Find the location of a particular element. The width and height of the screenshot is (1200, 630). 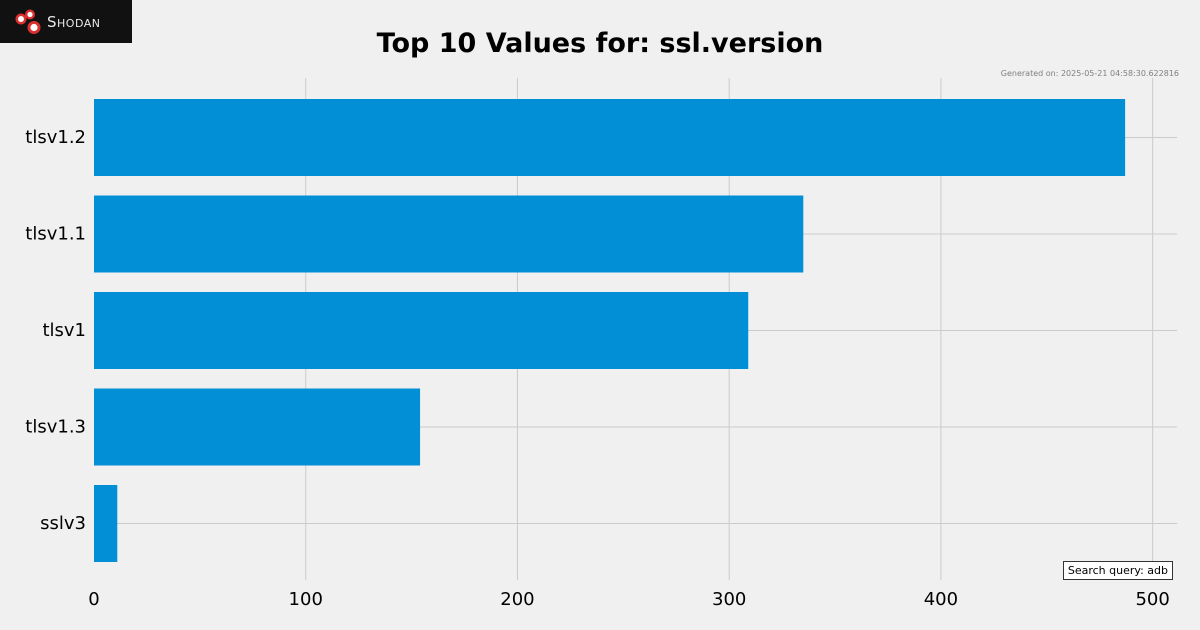

y-tick-label: tlsv1.1 is located at coordinates (55, 234).